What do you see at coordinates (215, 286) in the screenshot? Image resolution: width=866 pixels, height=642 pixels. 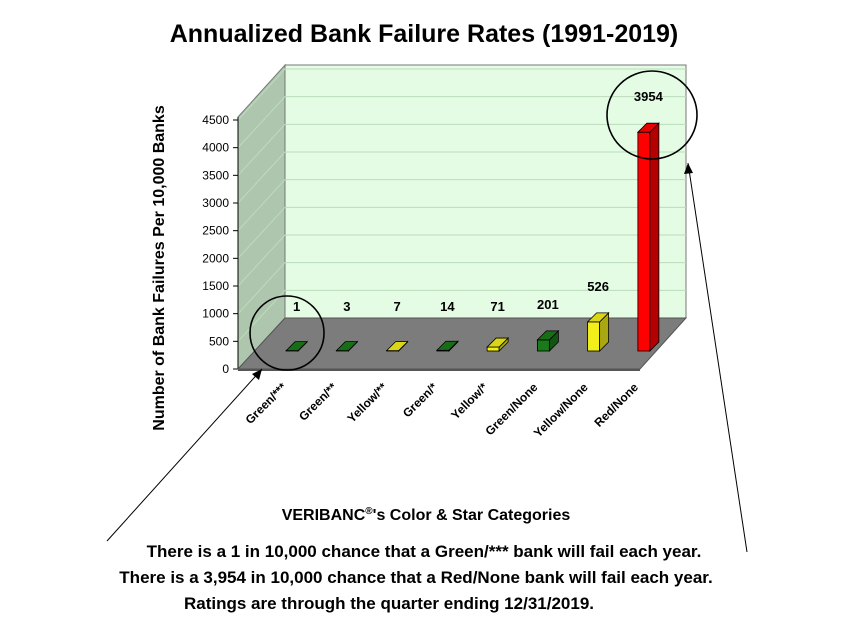 I see `y-tick-label: 1500` at bounding box center [215, 286].